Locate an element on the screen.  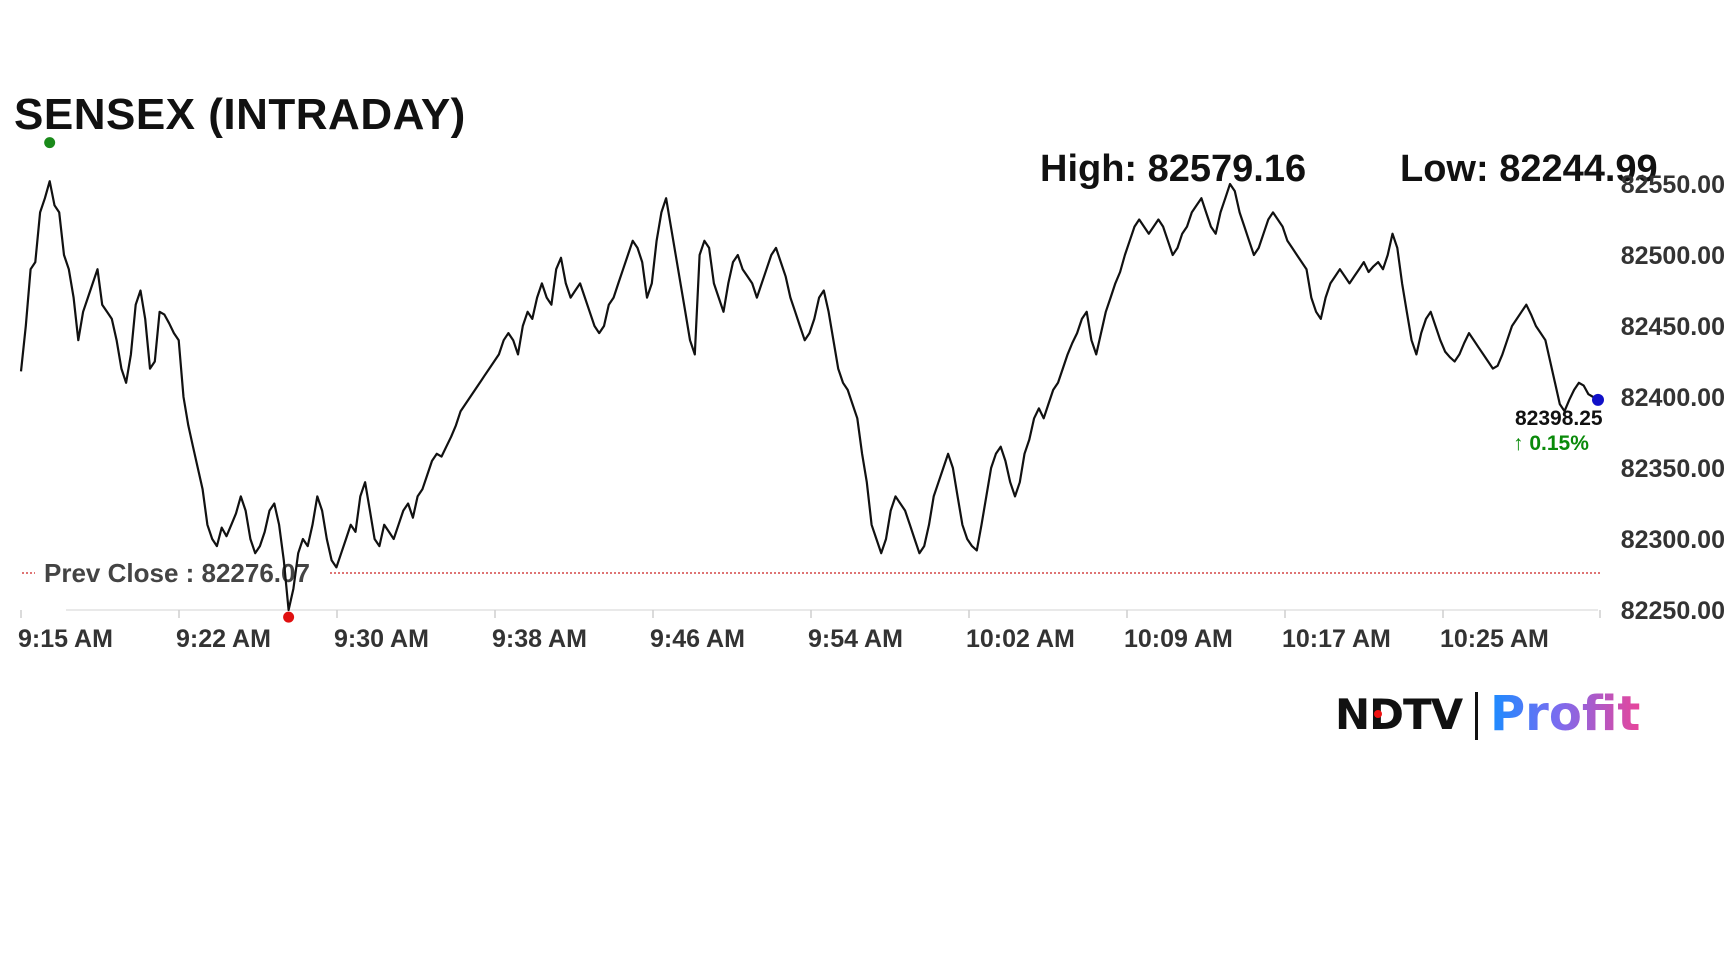
x-tick-label: 10:17 AM is located at coordinates (1336, 639).